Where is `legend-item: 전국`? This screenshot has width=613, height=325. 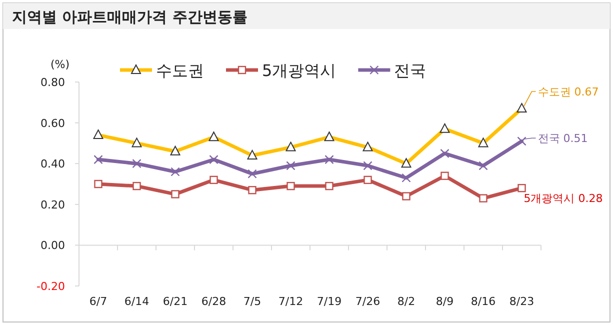
legend-item: 전국 is located at coordinates (392, 70).